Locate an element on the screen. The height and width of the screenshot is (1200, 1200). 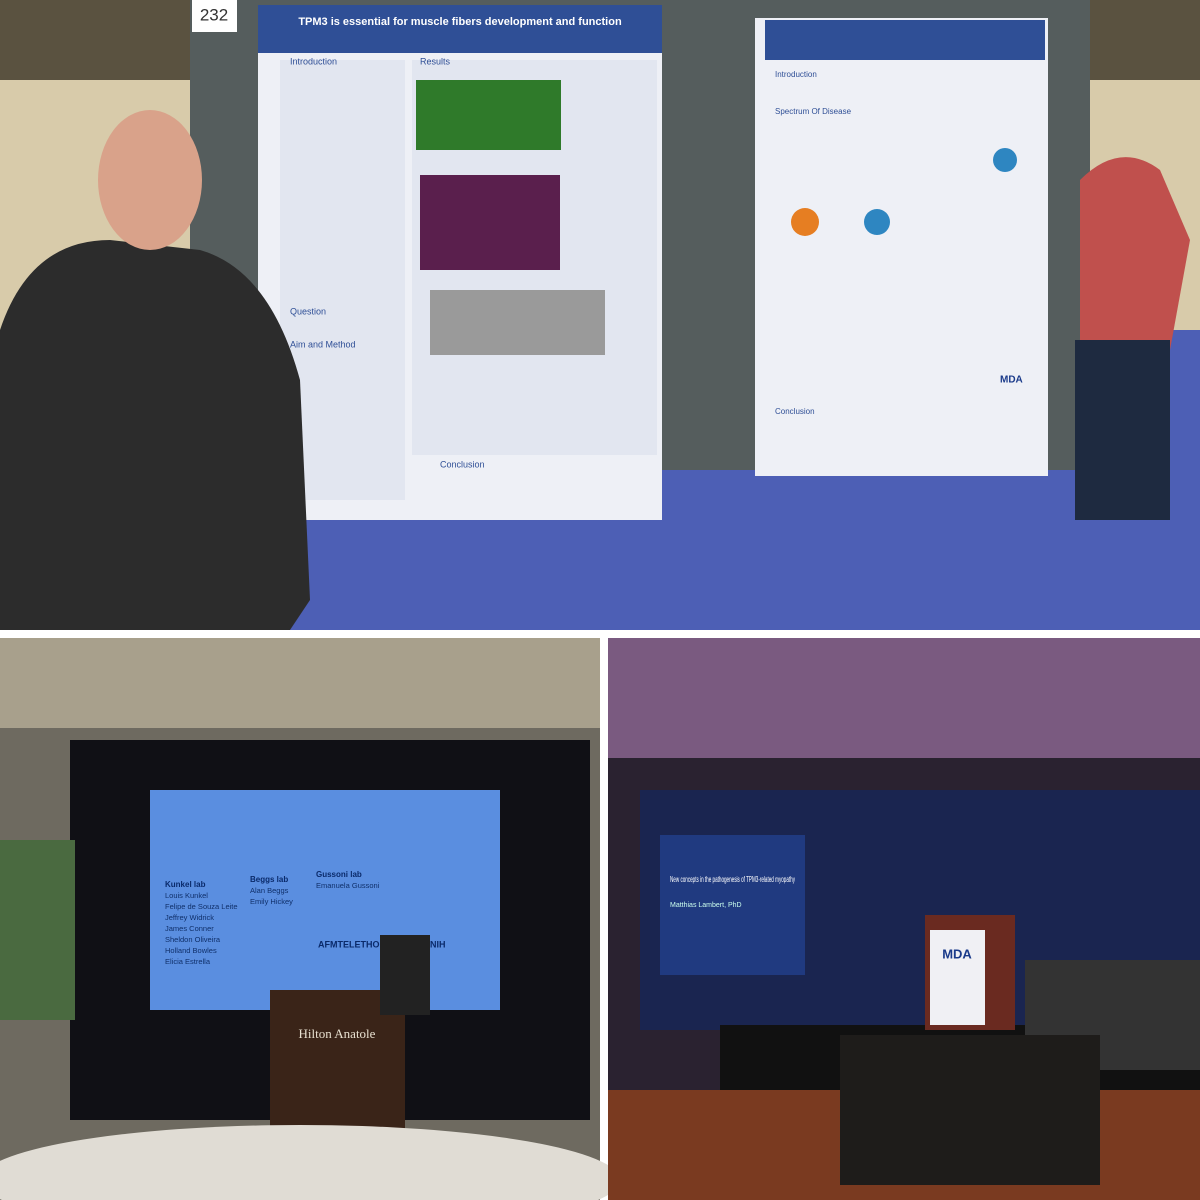
person-presenter is located at coordinates (155, 435).